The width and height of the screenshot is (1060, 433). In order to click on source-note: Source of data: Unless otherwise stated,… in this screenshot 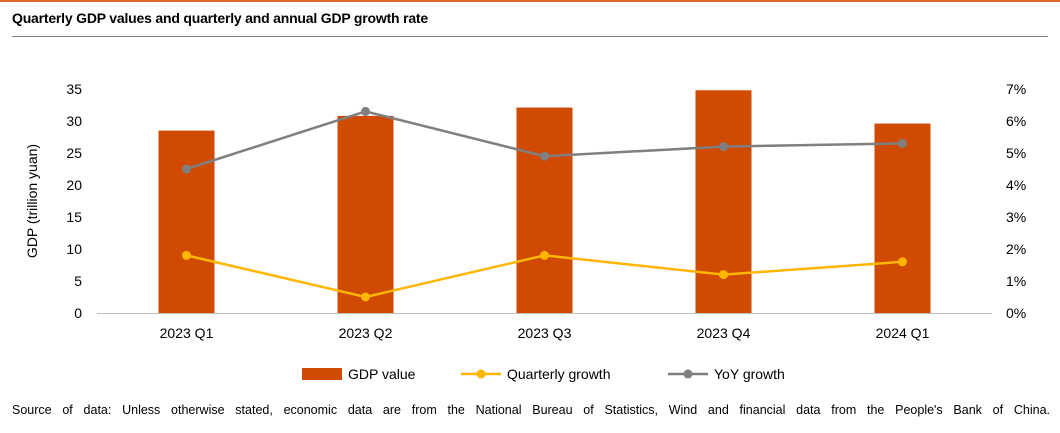, I will do `click(531, 410)`.